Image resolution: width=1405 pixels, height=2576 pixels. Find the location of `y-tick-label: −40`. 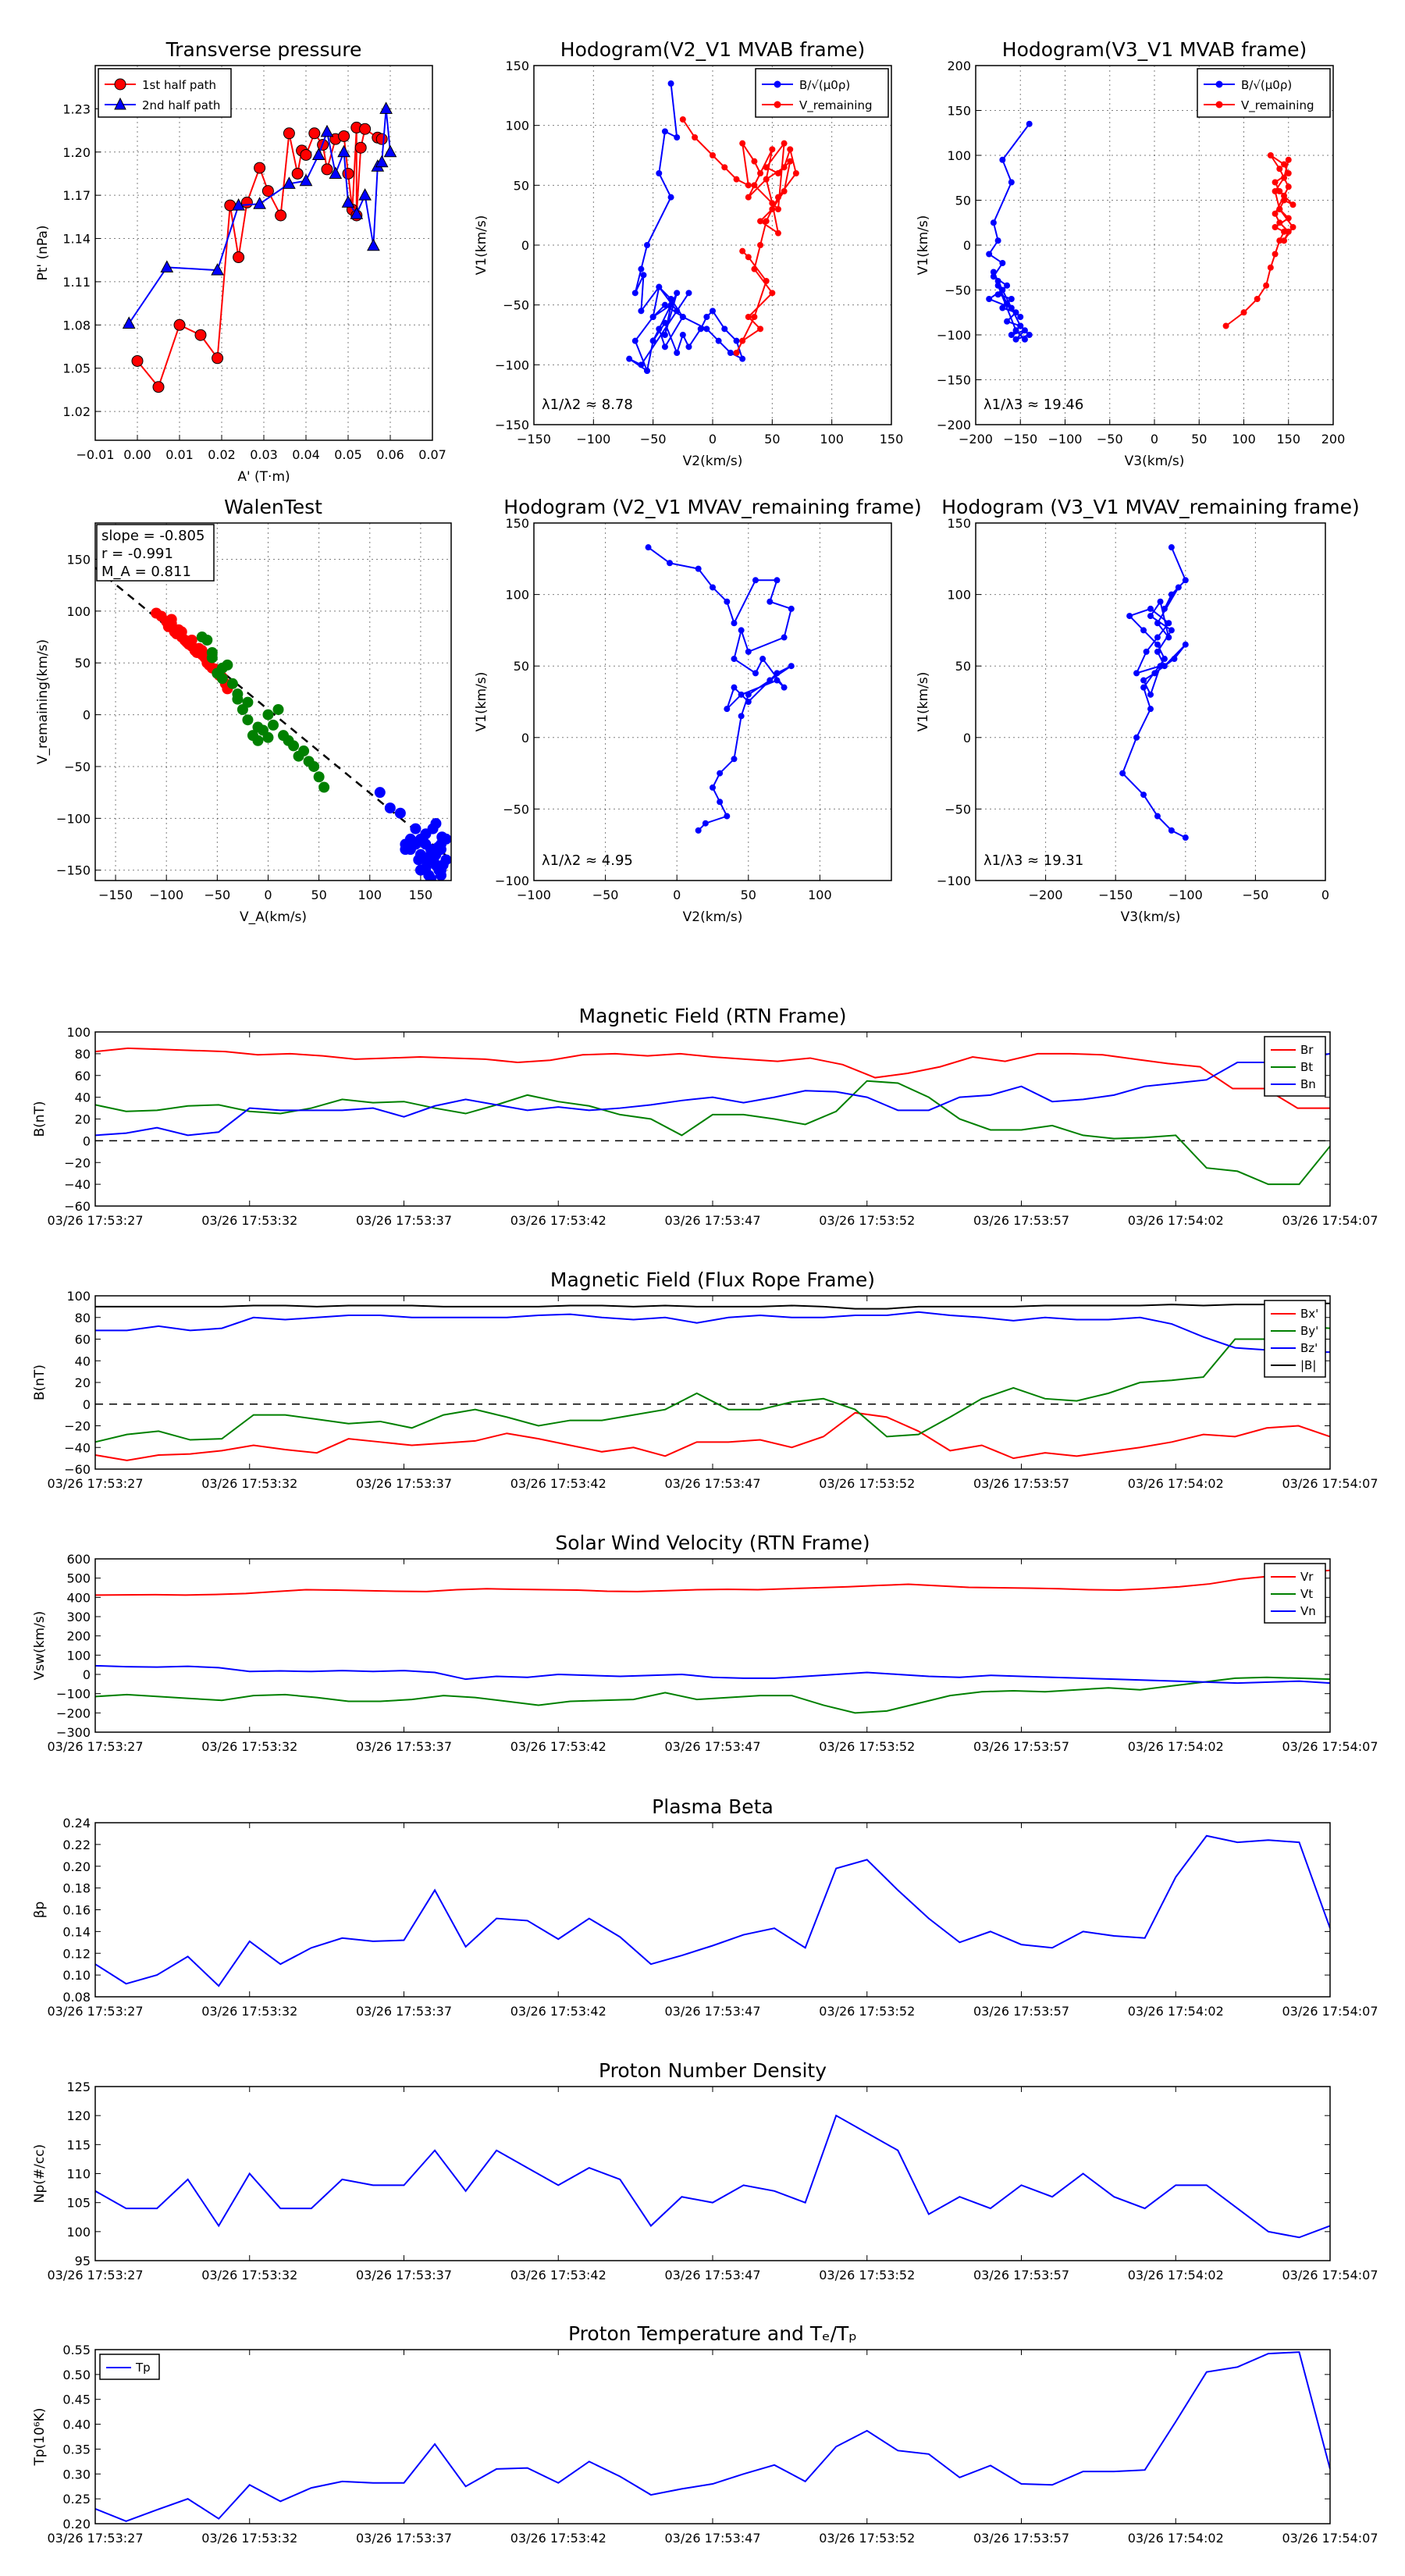

y-tick-label: −40 is located at coordinates (77, 1447).